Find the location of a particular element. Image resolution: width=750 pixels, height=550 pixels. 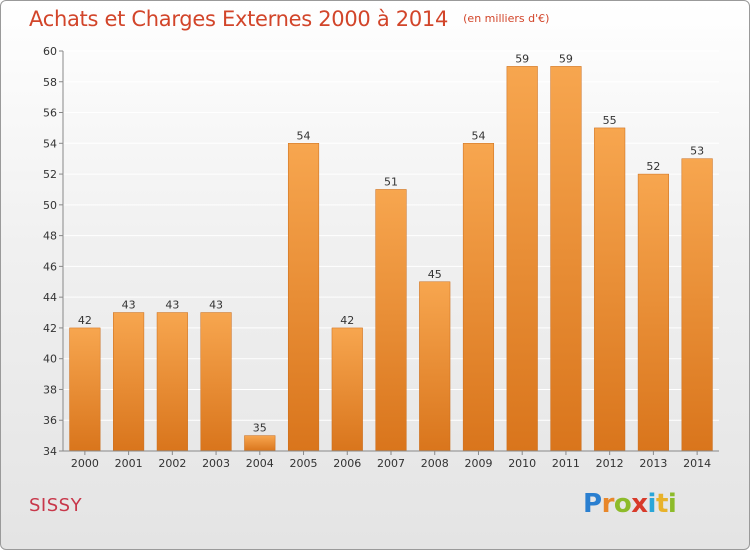

y-tick-label: 42 is located at coordinates (50, 328).